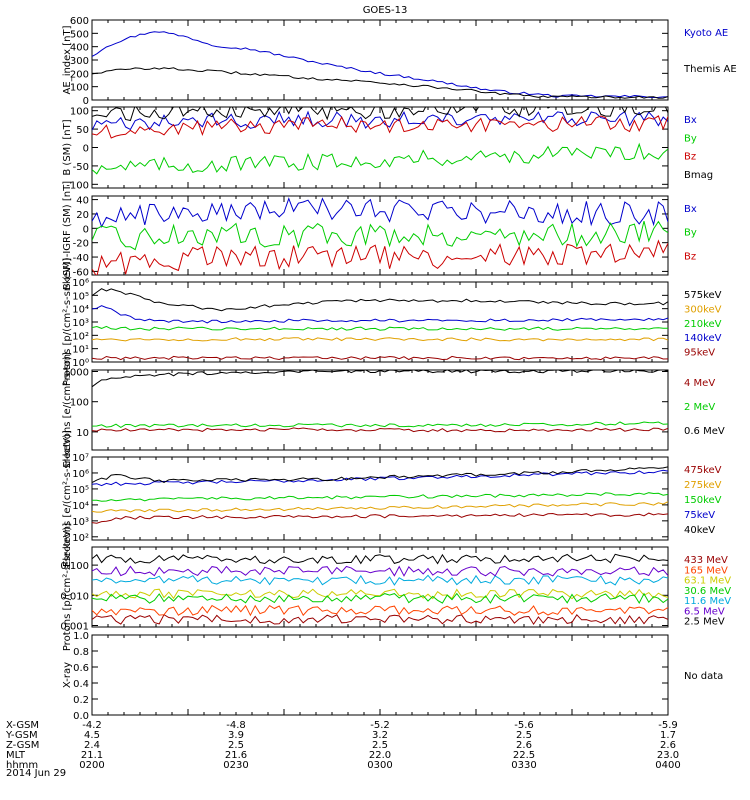 Image resolution: width=750 pixels, height=800 pixels. What do you see at coordinates (81, 668) in the screenshot?
I see `y-tick-label: 0.6` at bounding box center [81, 668].